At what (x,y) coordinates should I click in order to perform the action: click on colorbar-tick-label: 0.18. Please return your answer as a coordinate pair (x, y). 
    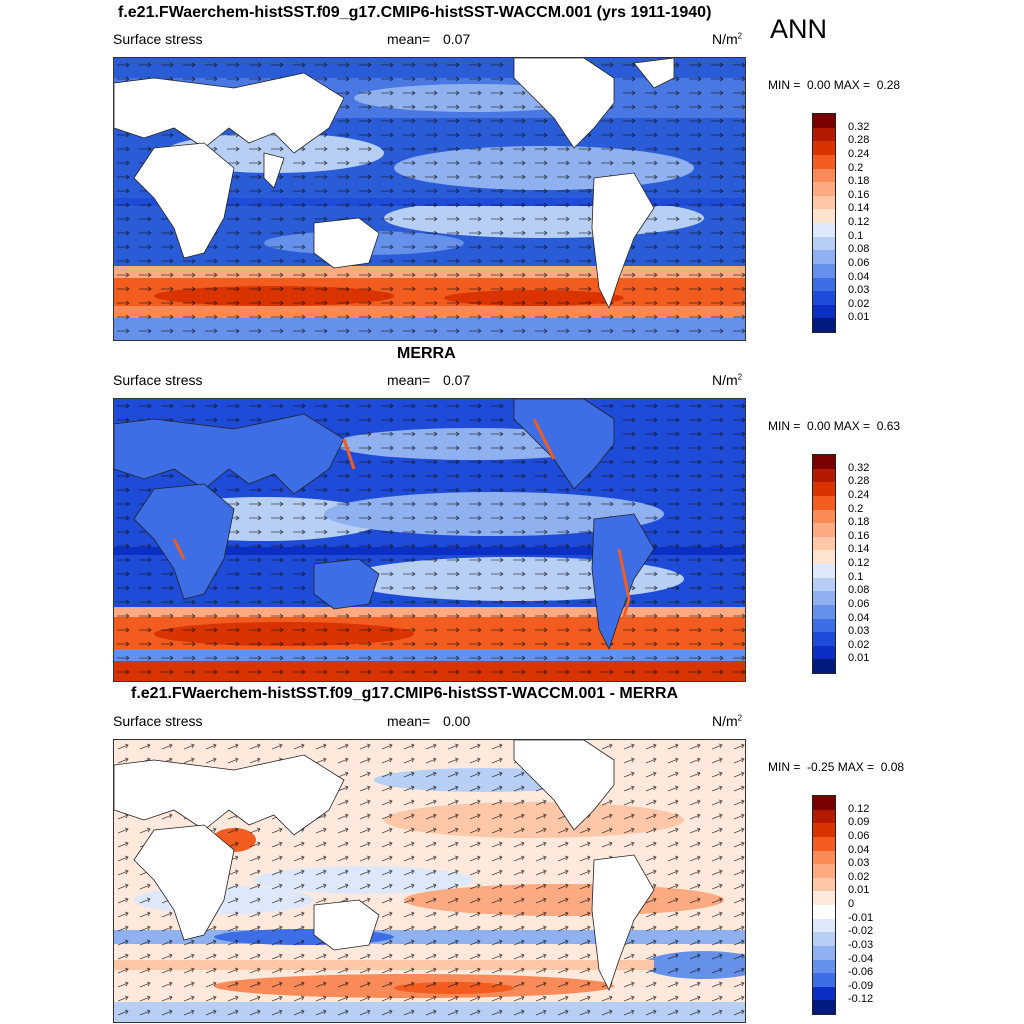
    Looking at the image, I should click on (859, 181).